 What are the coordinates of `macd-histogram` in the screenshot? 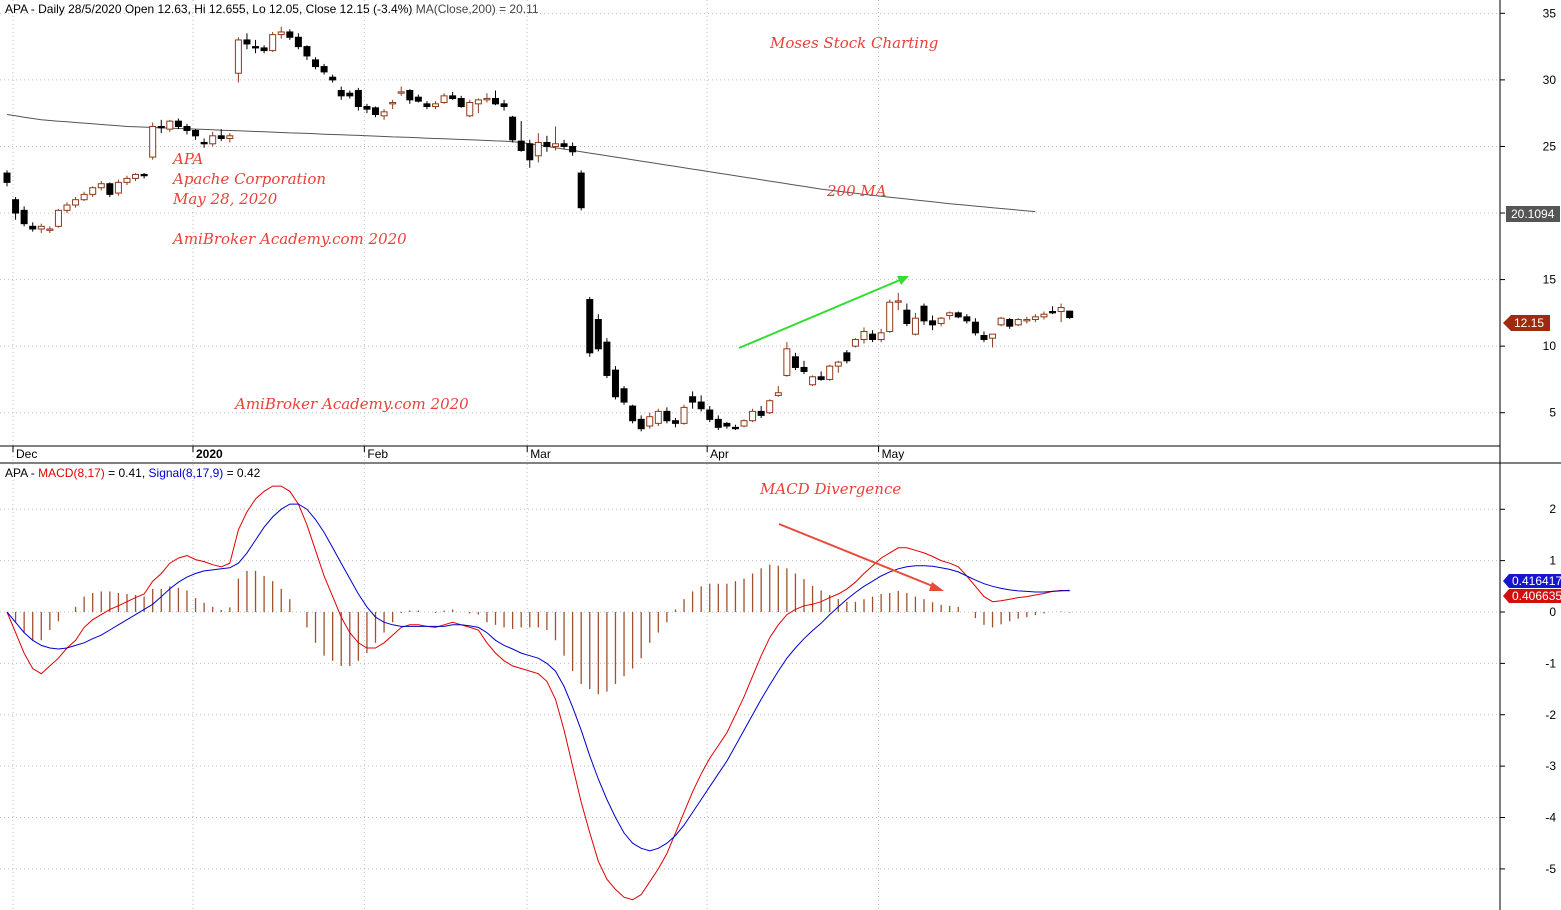 It's located at (542, 629).